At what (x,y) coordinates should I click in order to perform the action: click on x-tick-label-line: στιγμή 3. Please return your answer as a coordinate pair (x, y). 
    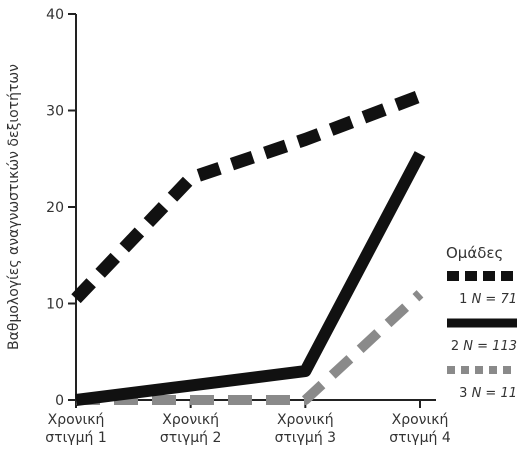
    Looking at the image, I should click on (305, 438).